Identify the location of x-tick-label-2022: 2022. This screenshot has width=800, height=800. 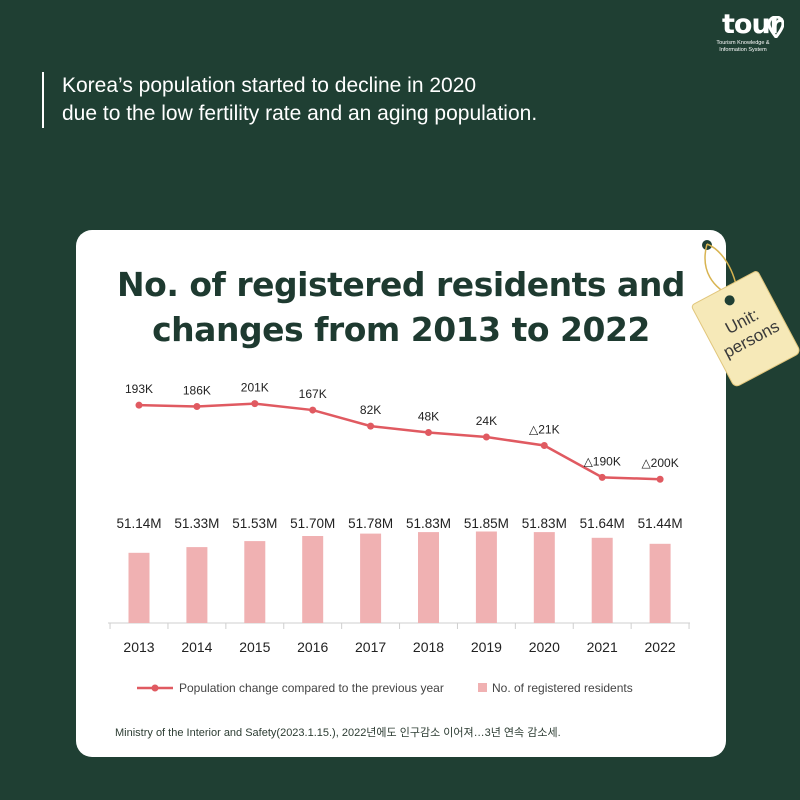
(660, 647).